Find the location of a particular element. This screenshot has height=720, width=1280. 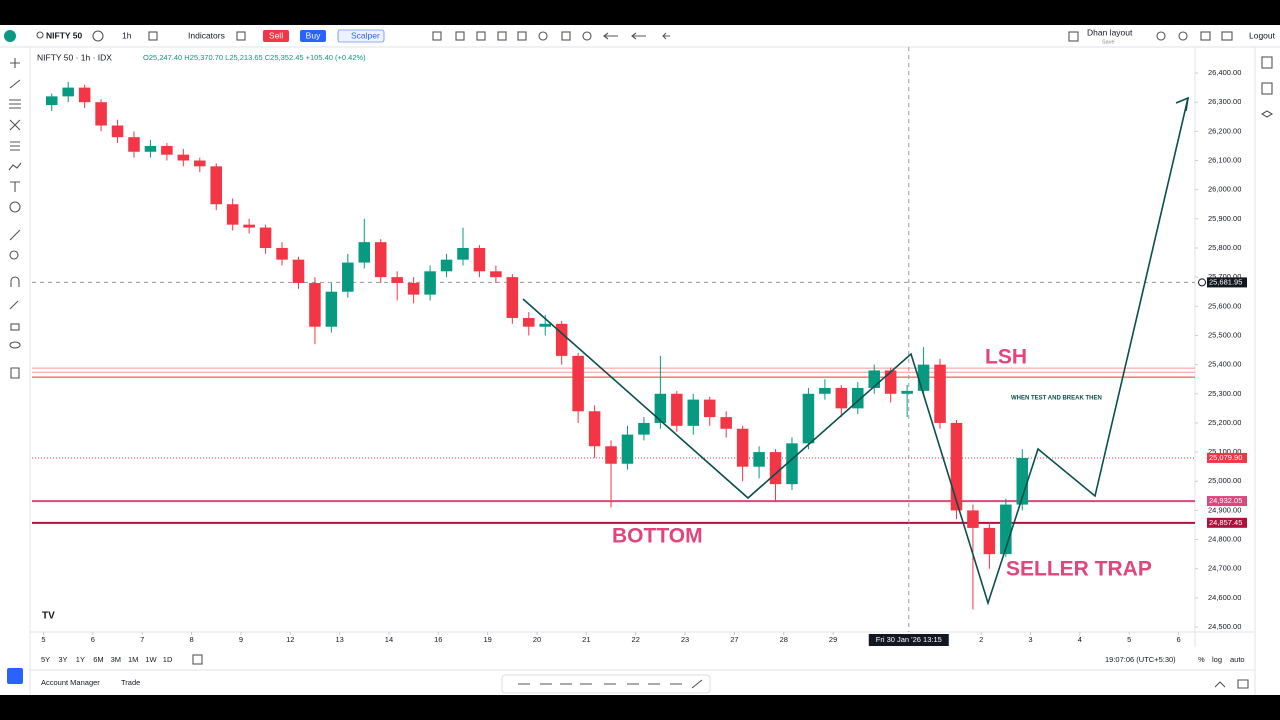

bar-icons is located at coordinates (883, 684).